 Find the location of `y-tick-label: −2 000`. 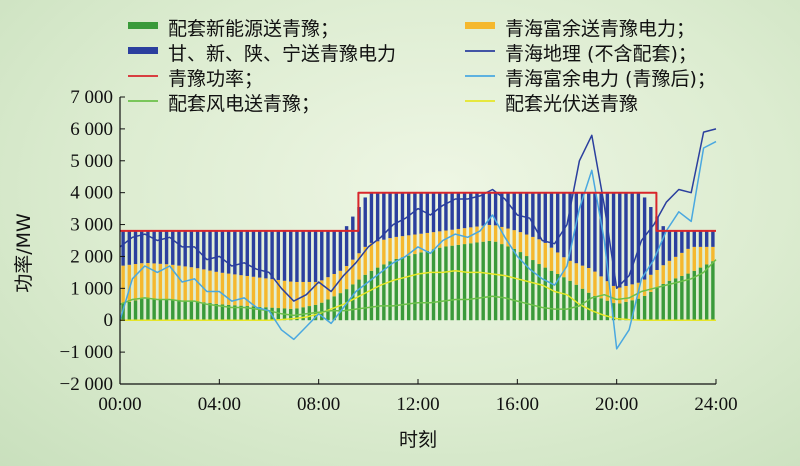

y-tick-label: −2 000 is located at coordinates (86, 384).